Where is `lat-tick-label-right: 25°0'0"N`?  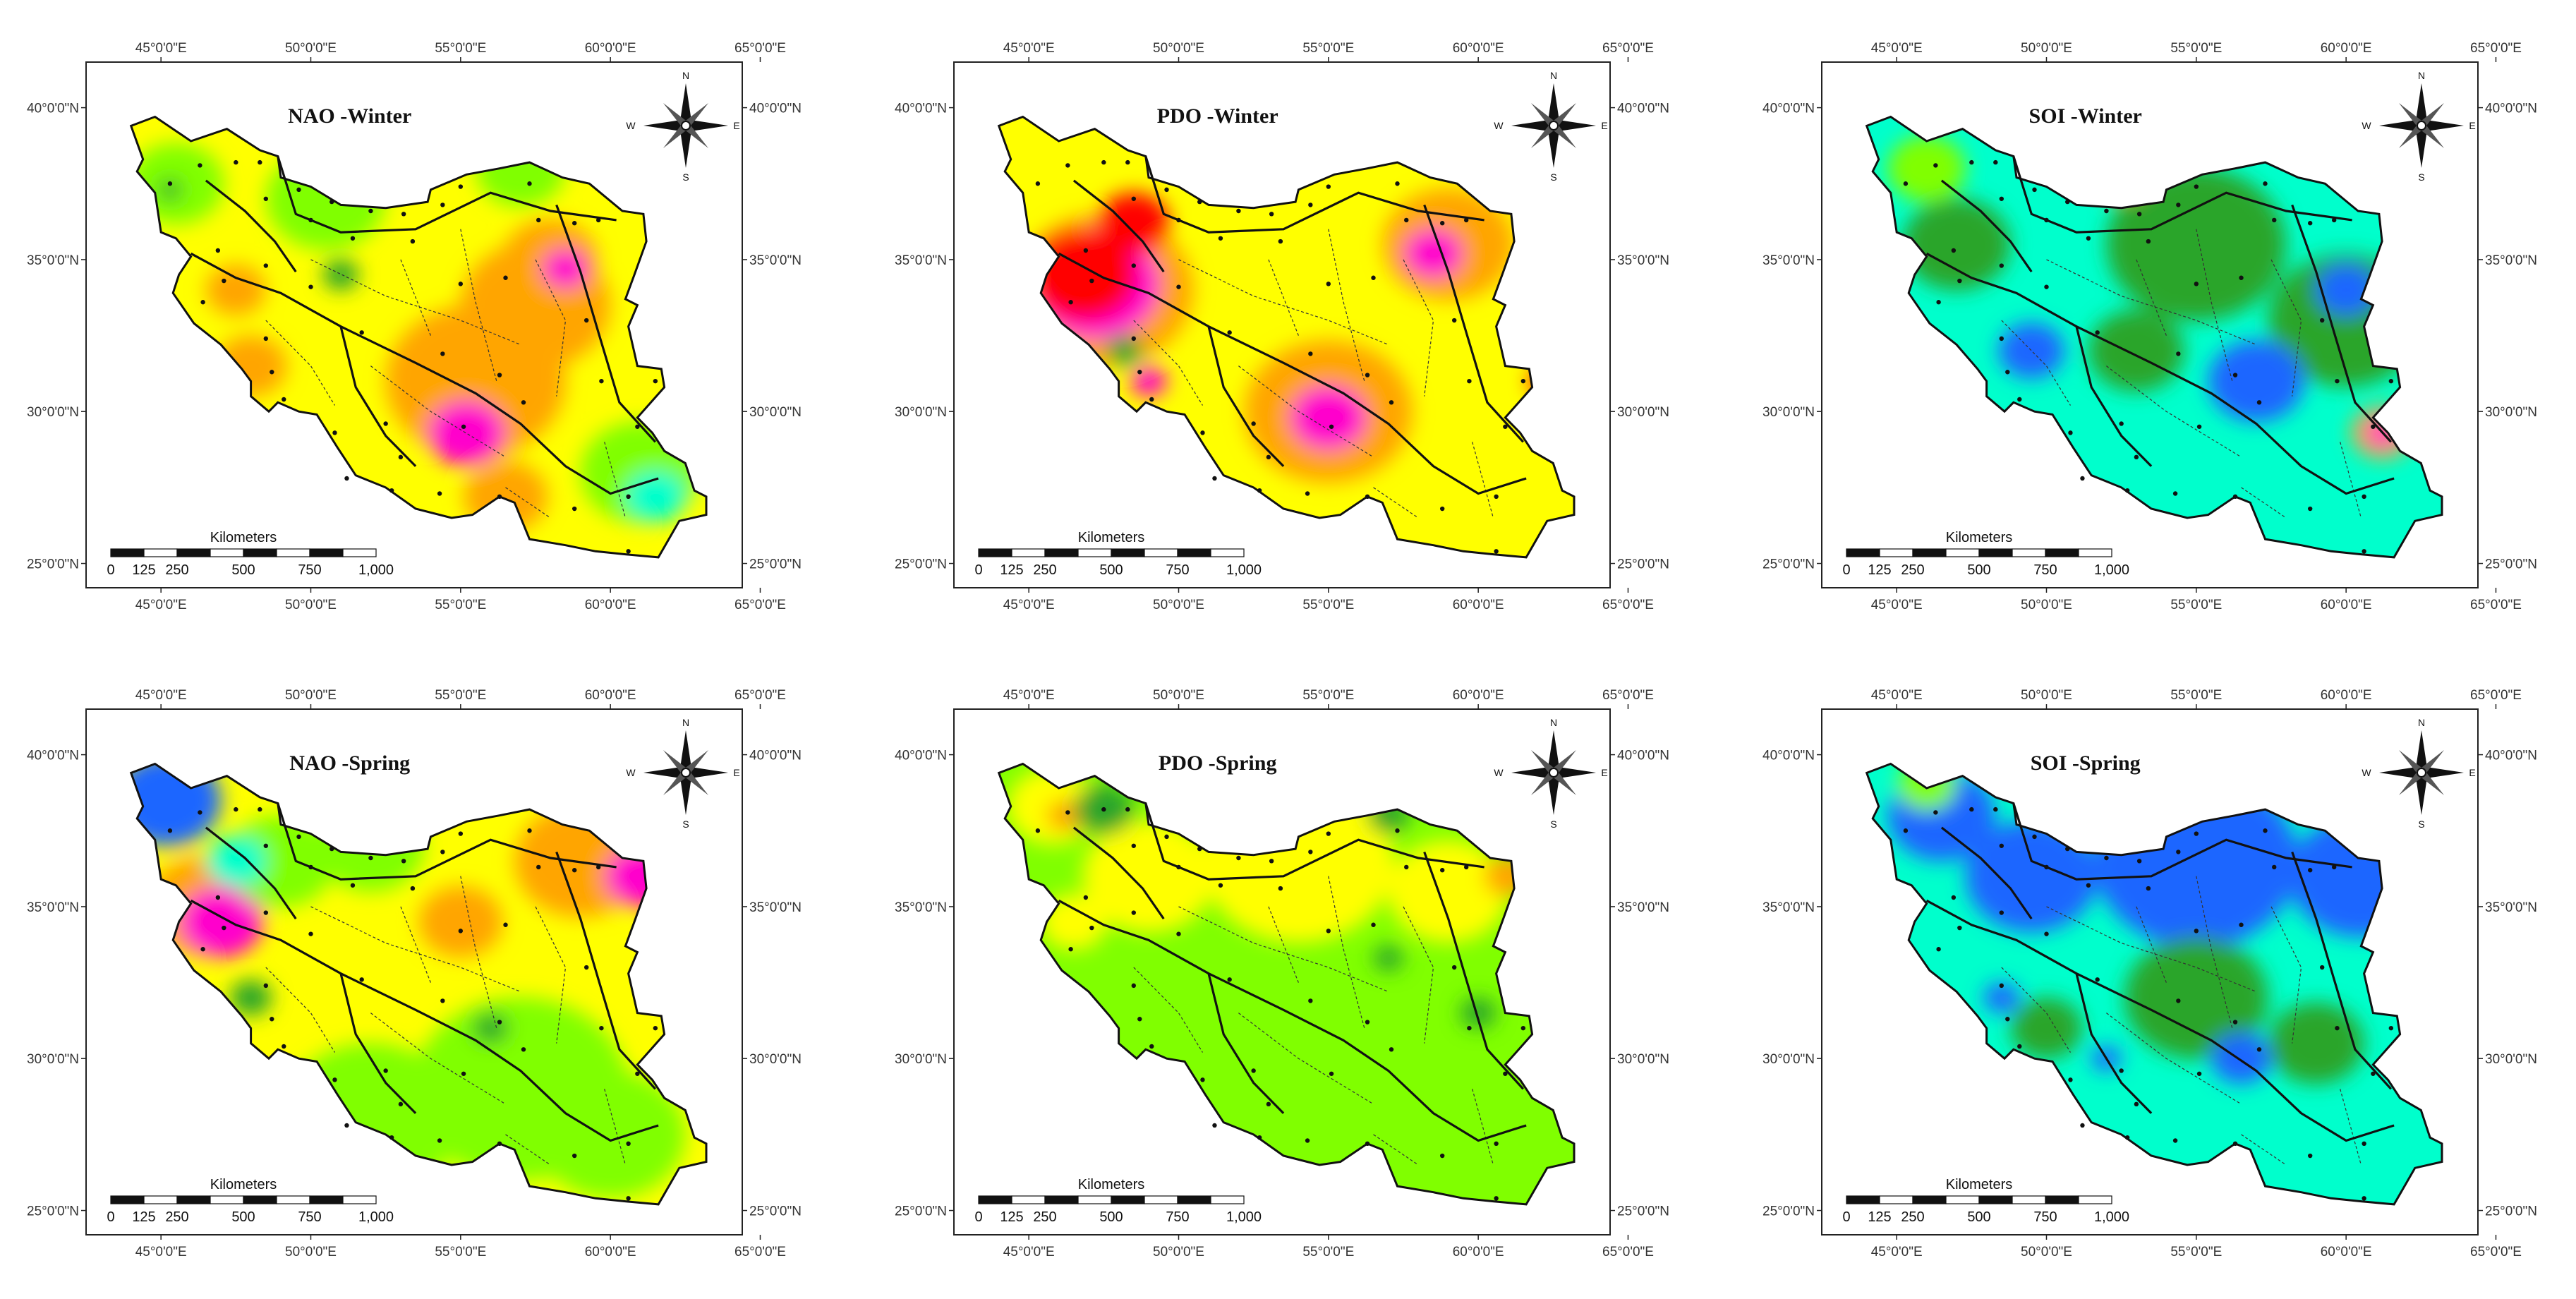
lat-tick-label-right: 25°0'0"N is located at coordinates (2511, 564).